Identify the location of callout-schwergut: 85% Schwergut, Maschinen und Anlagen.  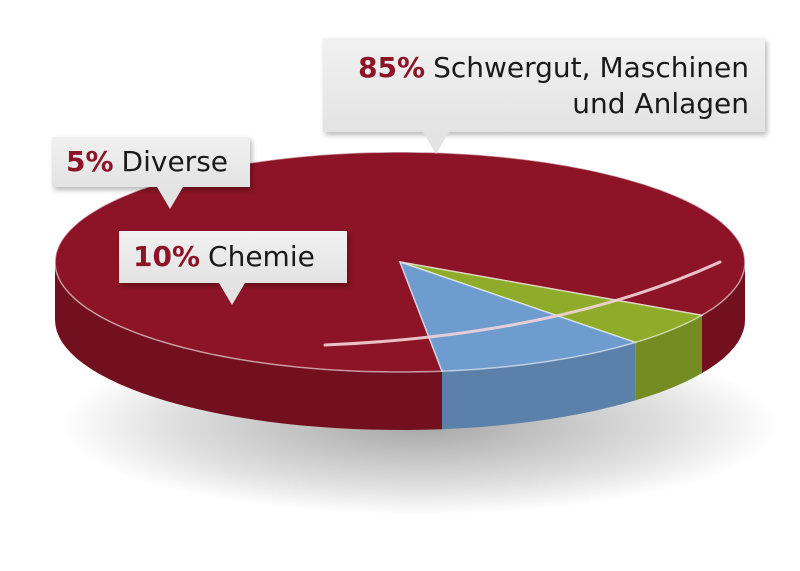
(544, 96).